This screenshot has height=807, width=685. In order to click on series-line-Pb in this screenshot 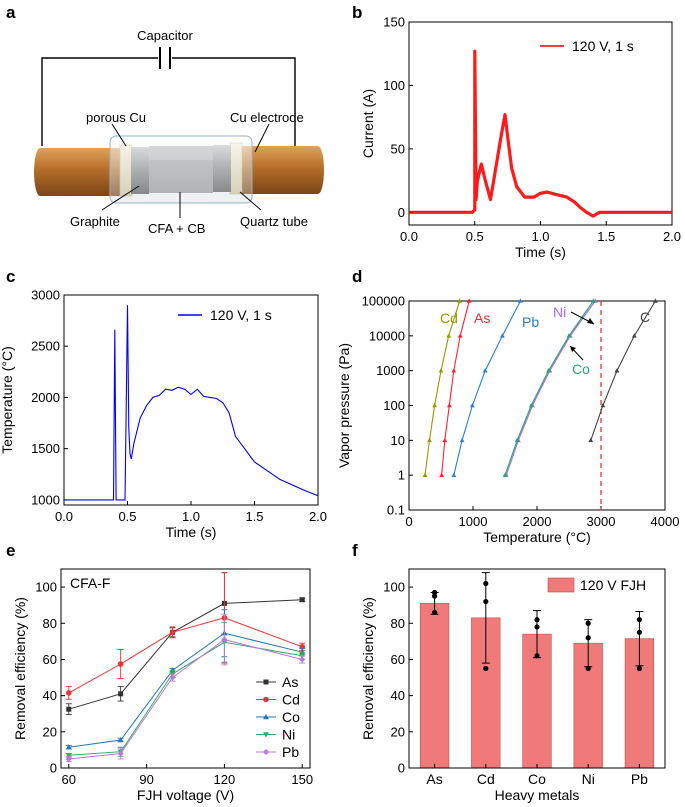, I will do `click(487, 388)`.